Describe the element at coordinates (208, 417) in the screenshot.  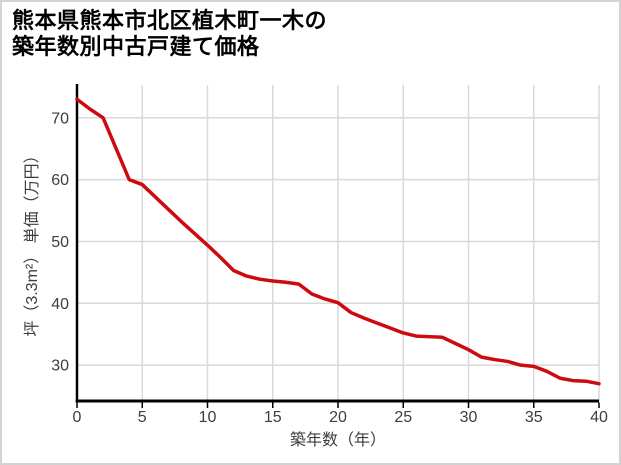
I see `x-tick-label: 10` at that location.